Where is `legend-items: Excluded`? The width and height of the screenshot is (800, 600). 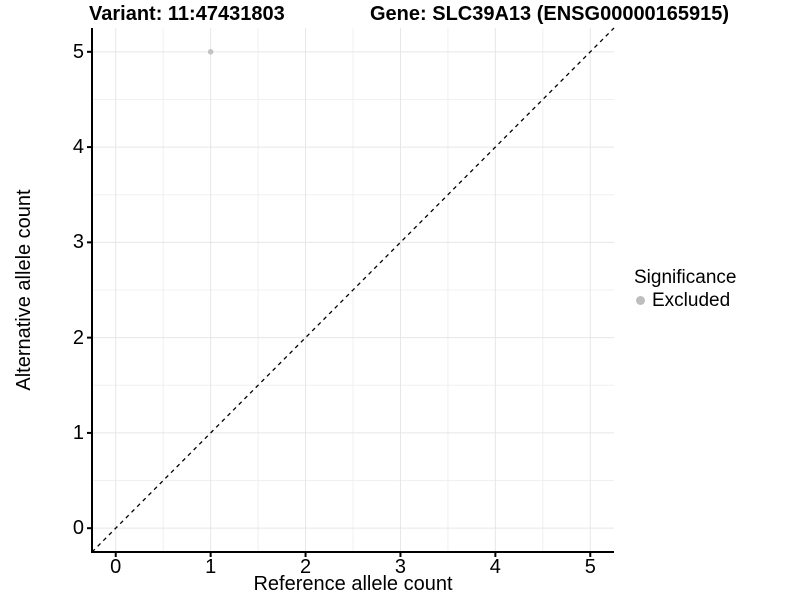 legend-items: Excluded is located at coordinates (683, 300).